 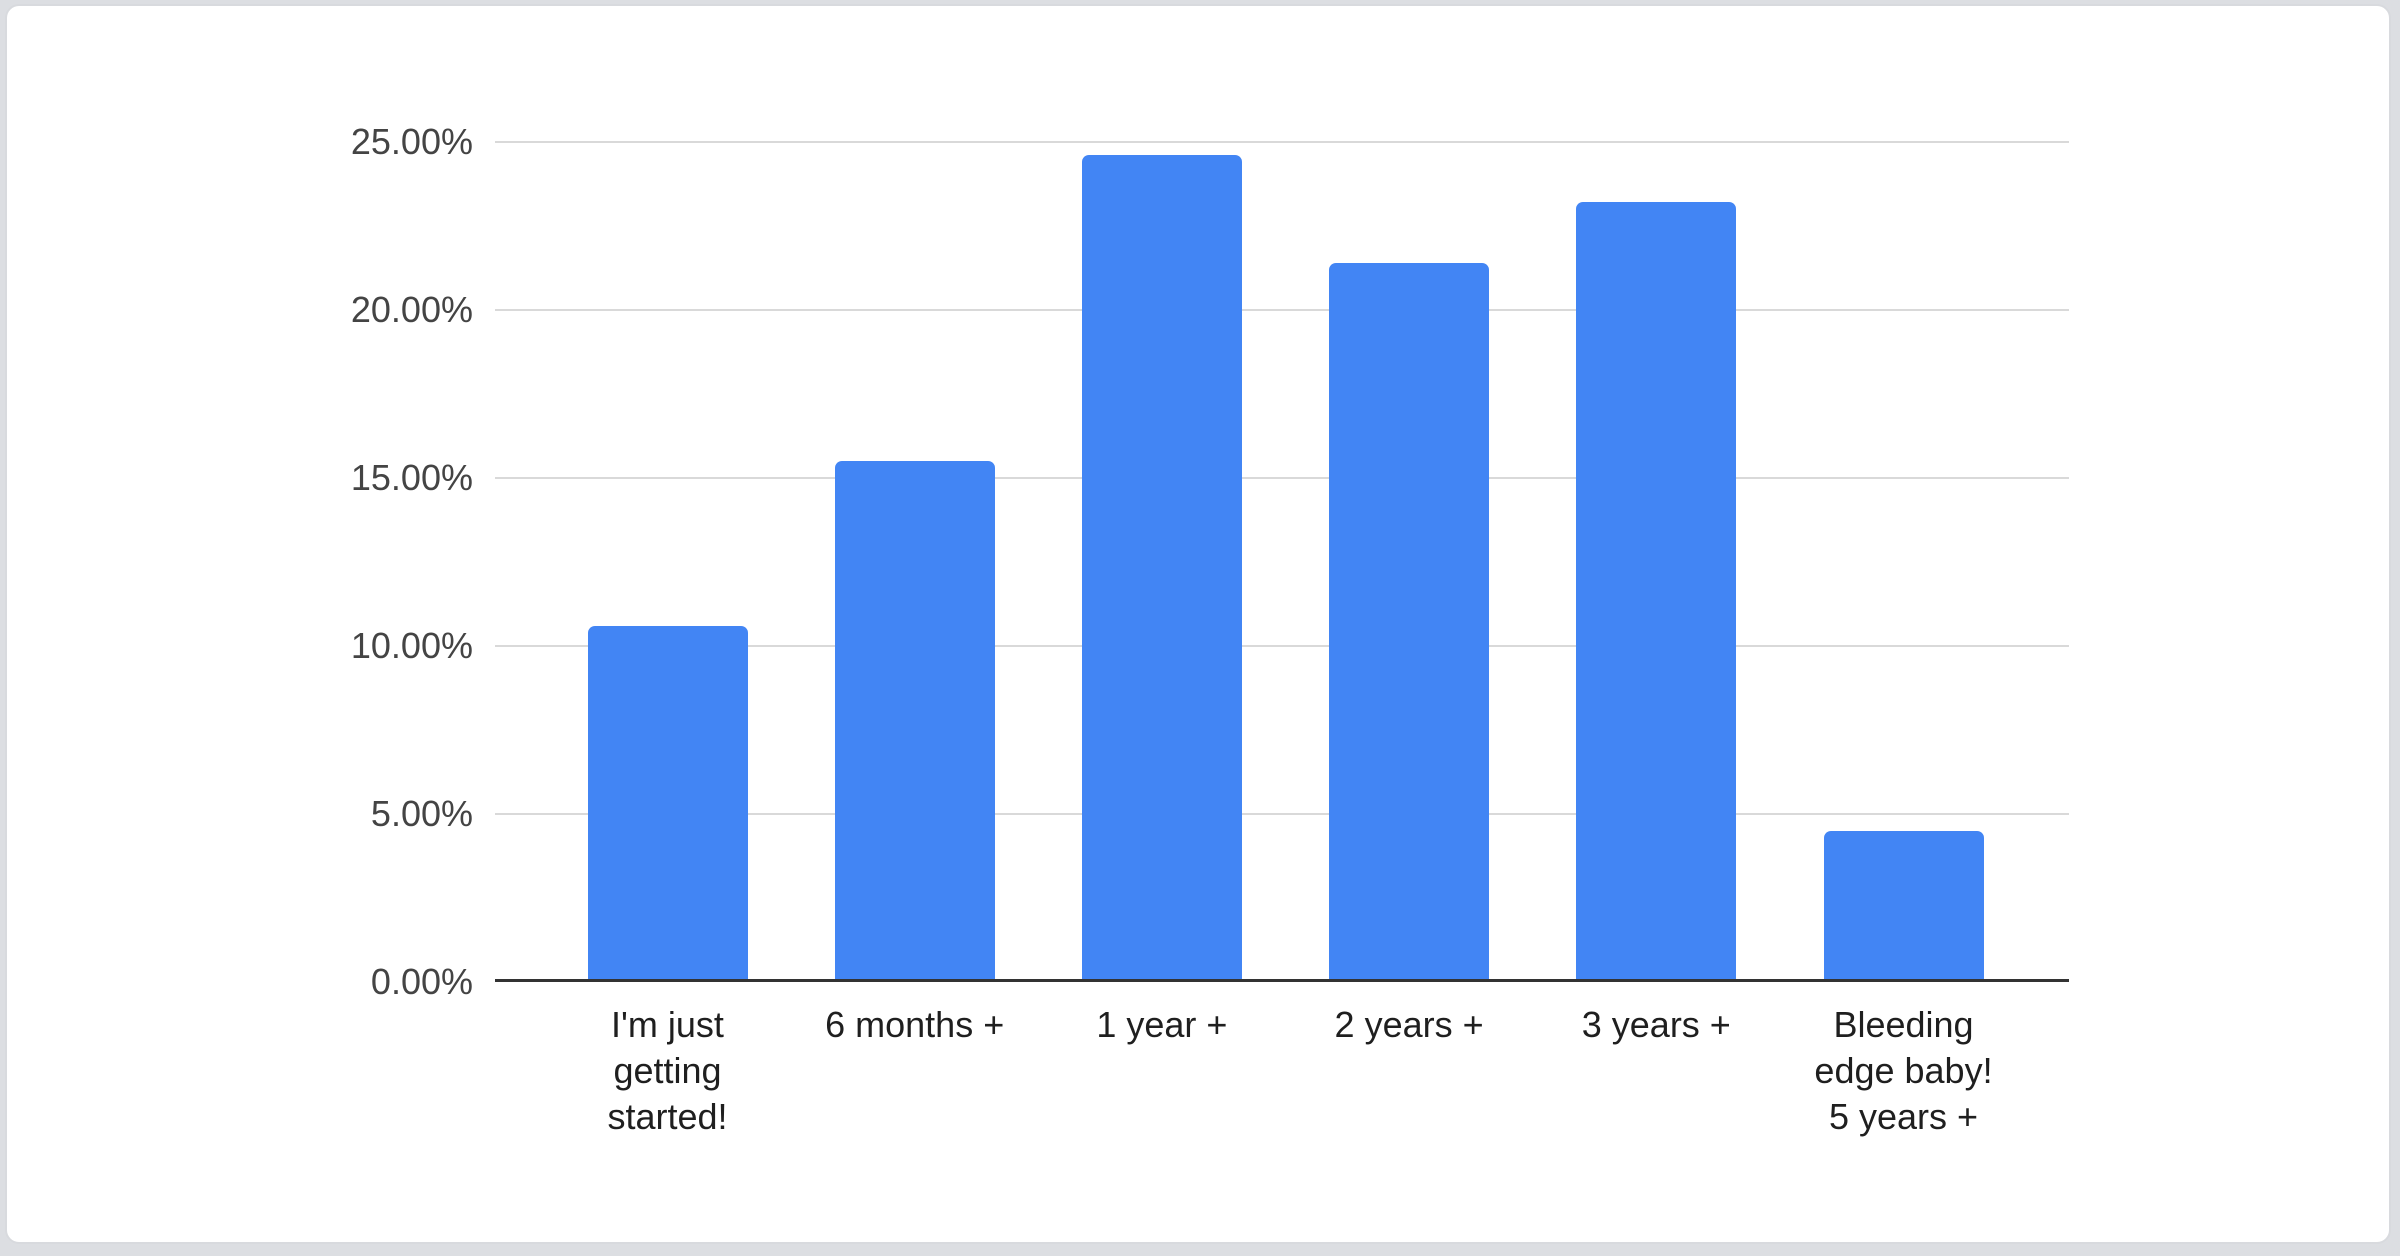 What do you see at coordinates (1656, 1024) in the screenshot?
I see `x-category-label-5: 3 years +` at bounding box center [1656, 1024].